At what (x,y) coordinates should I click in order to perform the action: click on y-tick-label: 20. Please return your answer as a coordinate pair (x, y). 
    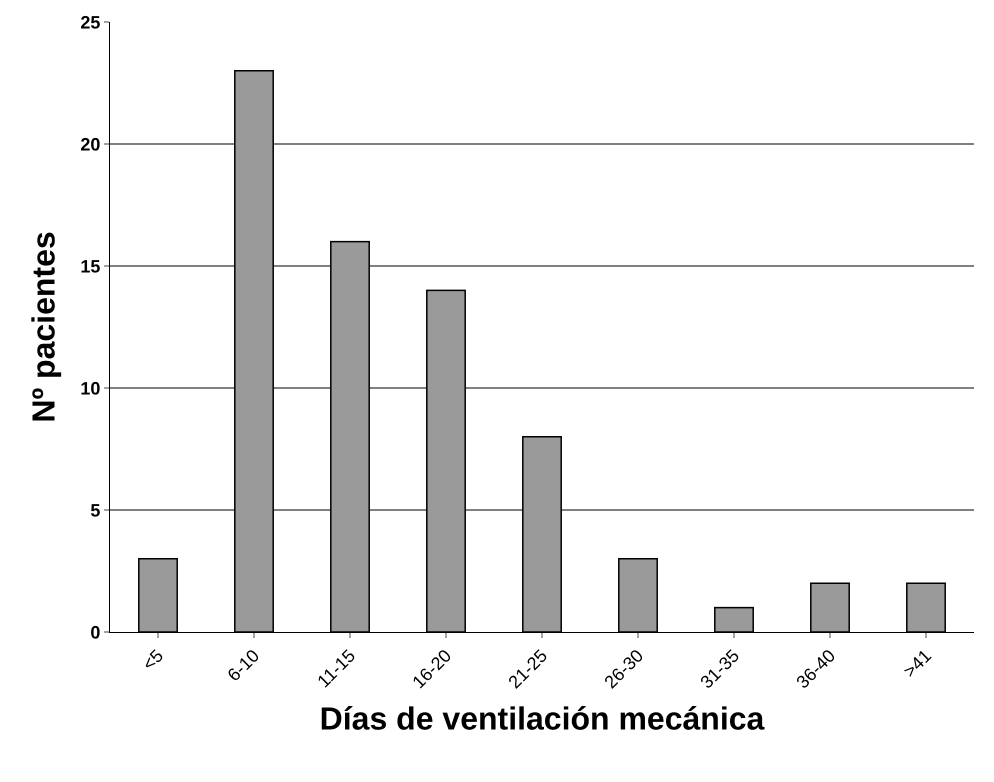
    Looking at the image, I should click on (90, 144).